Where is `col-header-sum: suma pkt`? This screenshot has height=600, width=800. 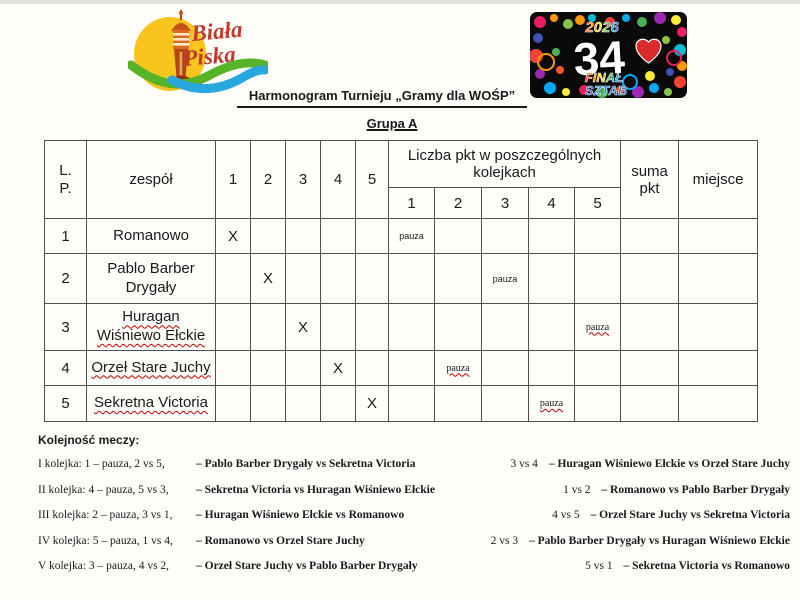
col-header-sum: suma pkt is located at coordinates (650, 179).